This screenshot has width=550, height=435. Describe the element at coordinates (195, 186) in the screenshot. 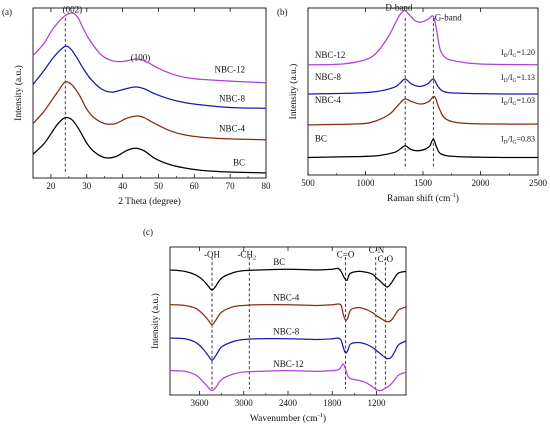

I see `x-tick-label: 60` at that location.